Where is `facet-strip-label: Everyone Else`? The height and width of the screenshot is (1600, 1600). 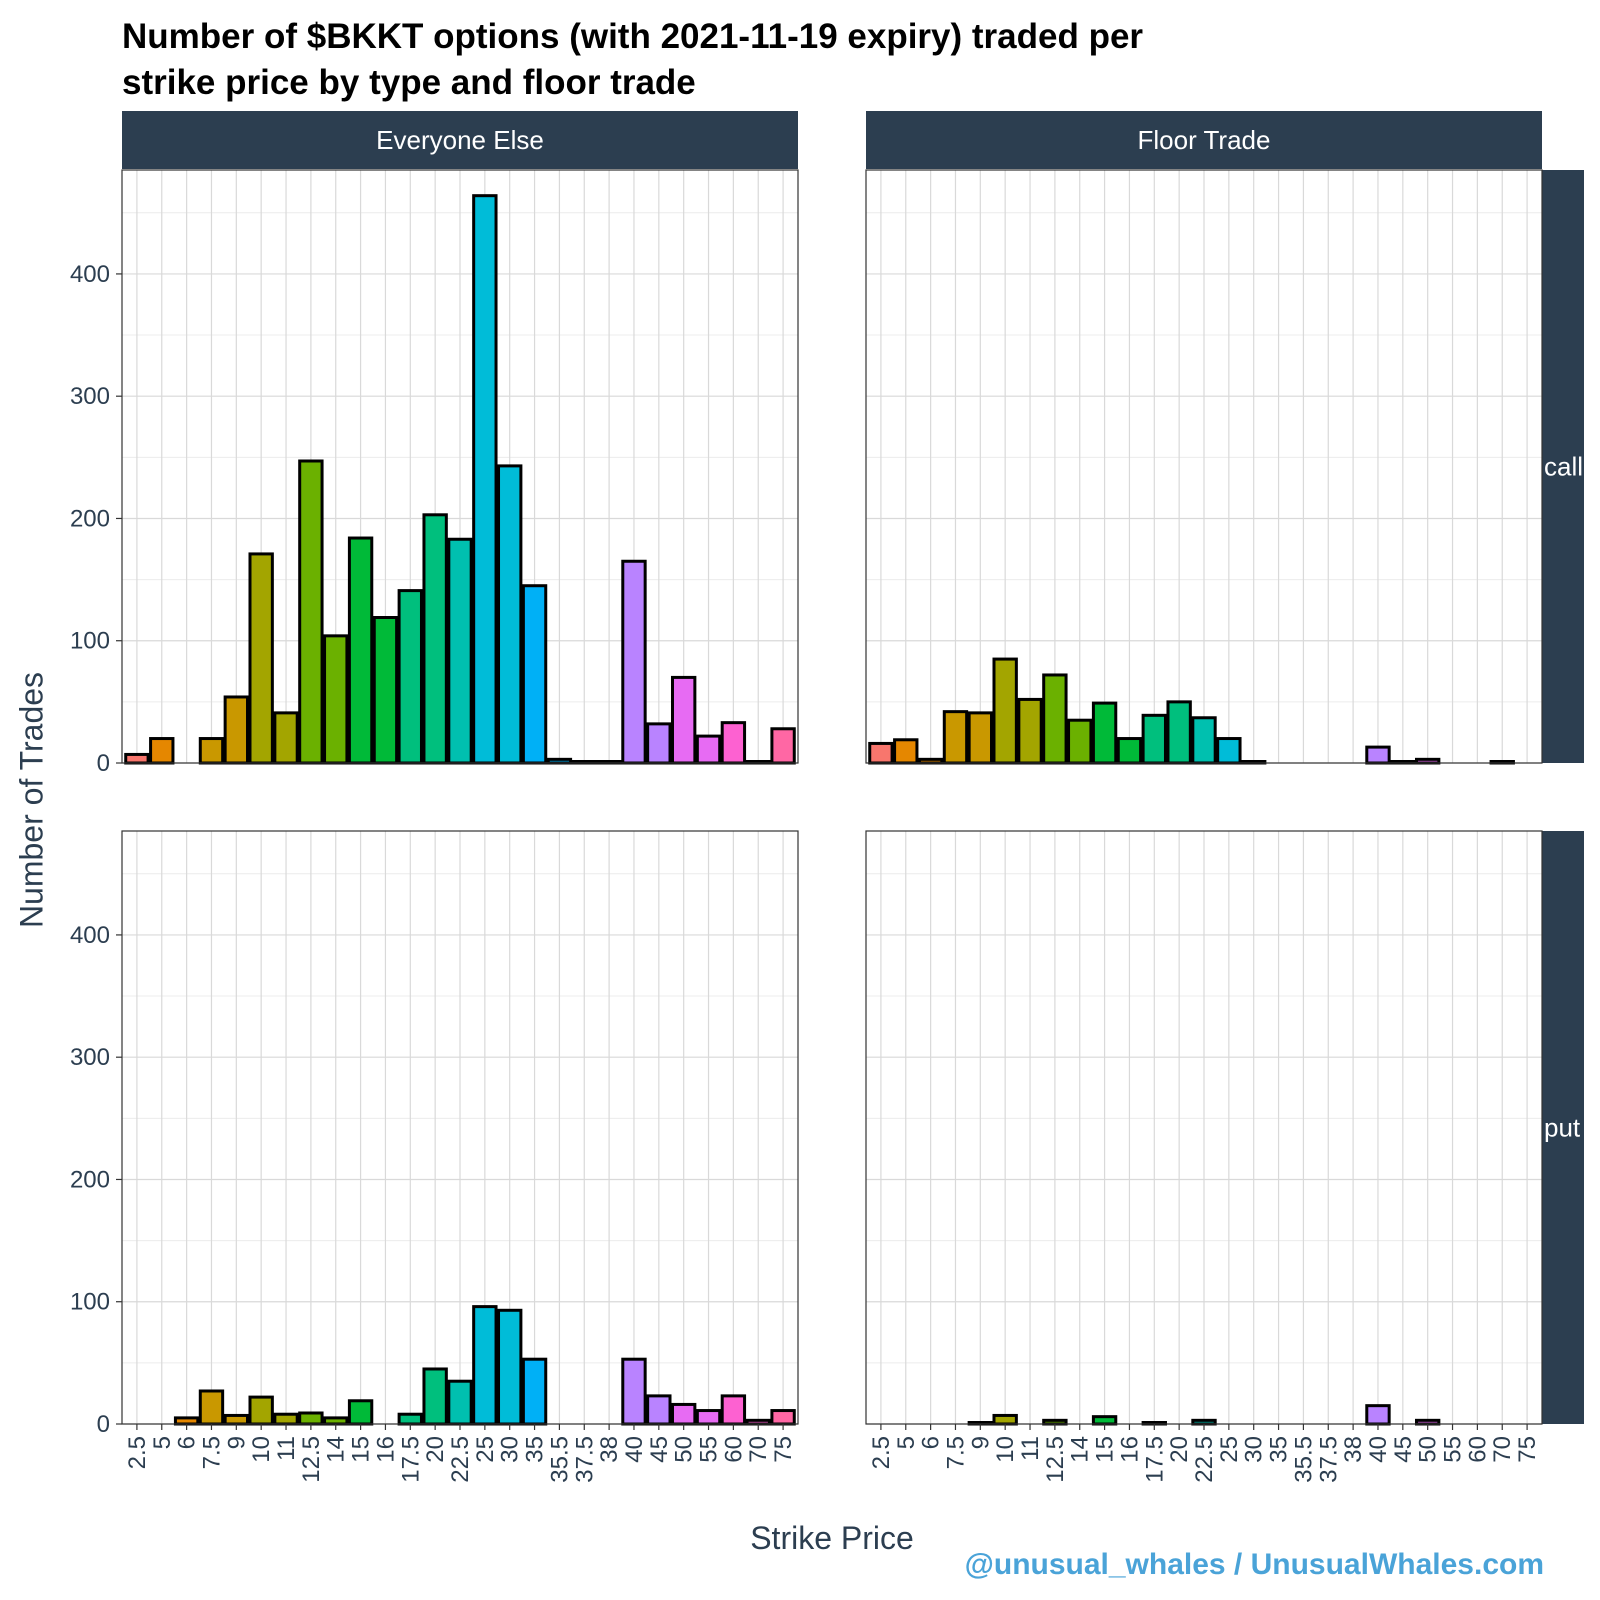
facet-strip-label: Everyone Else is located at coordinates (460, 140).